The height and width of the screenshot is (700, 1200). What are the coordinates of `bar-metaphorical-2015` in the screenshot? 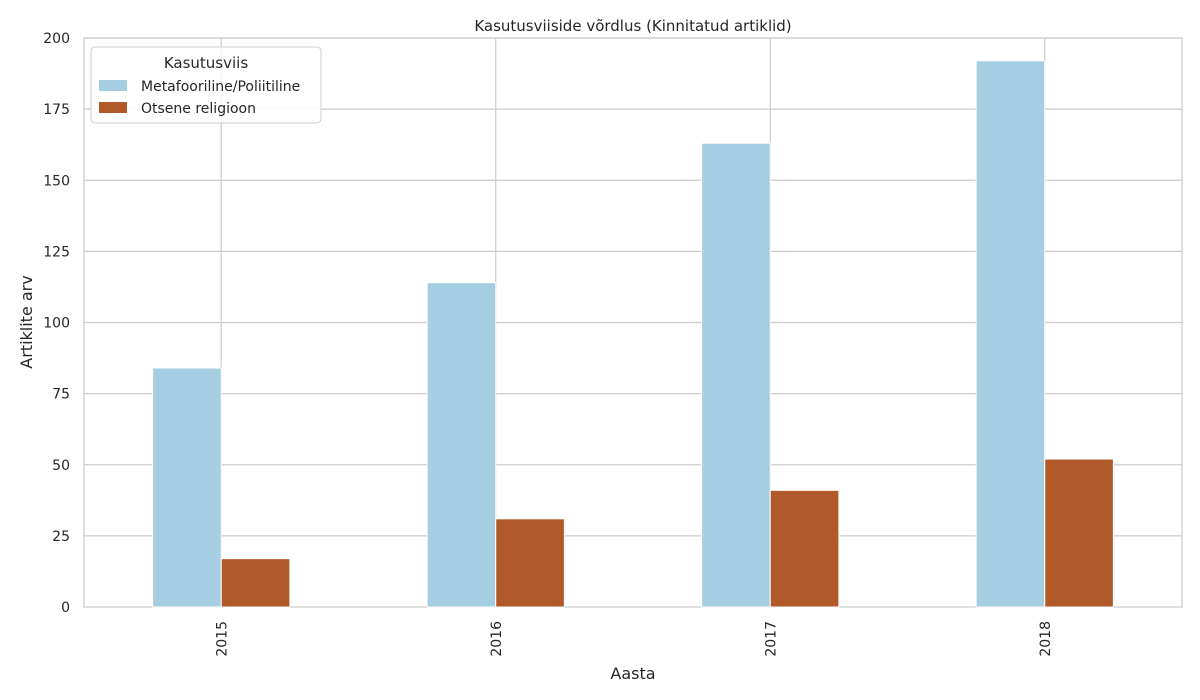 It's located at (187, 487).